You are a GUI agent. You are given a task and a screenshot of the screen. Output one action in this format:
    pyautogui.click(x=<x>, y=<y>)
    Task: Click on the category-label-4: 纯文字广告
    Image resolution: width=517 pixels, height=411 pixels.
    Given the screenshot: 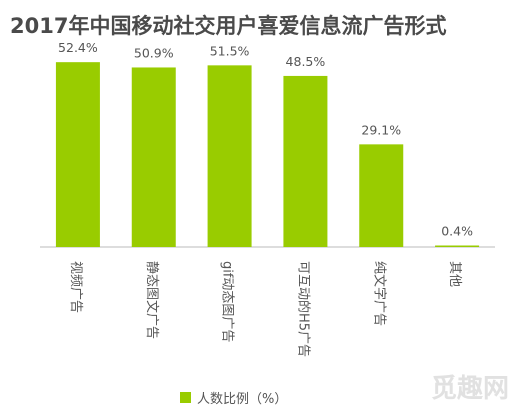 What is the action you would take?
    pyautogui.click(x=378, y=293)
    